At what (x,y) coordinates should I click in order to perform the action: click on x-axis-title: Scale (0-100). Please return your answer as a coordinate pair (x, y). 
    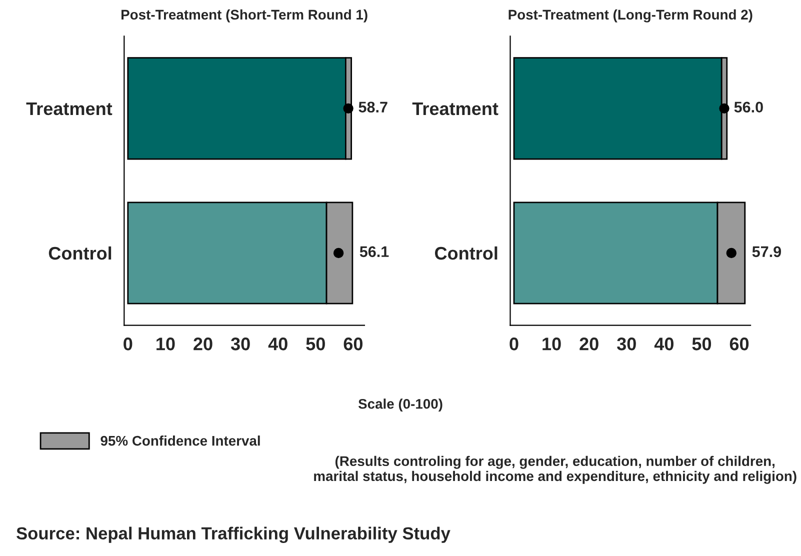
    Looking at the image, I should click on (400, 405).